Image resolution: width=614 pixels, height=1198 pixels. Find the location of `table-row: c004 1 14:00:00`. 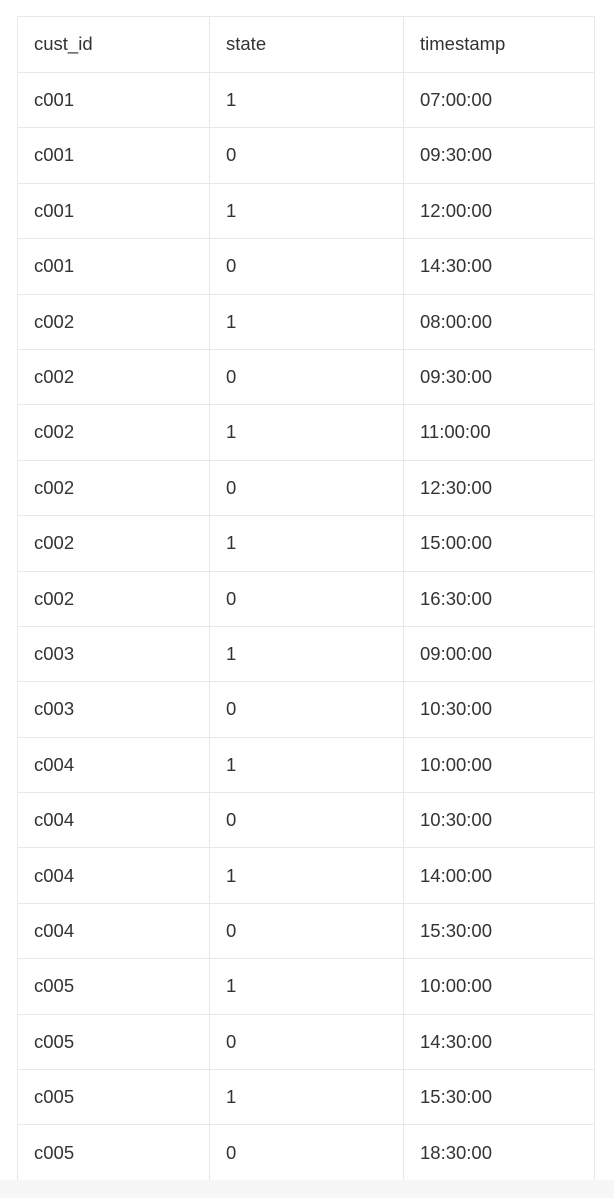

table-row: c004 1 14:00:00 is located at coordinates (306, 875).